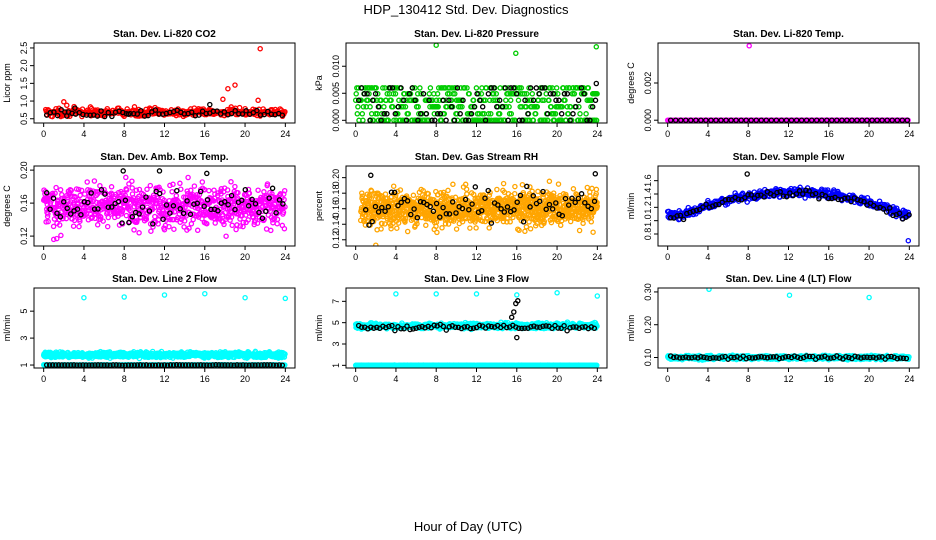 This screenshot has height=540, width=936. I want to click on data-points, so click(787, 83).